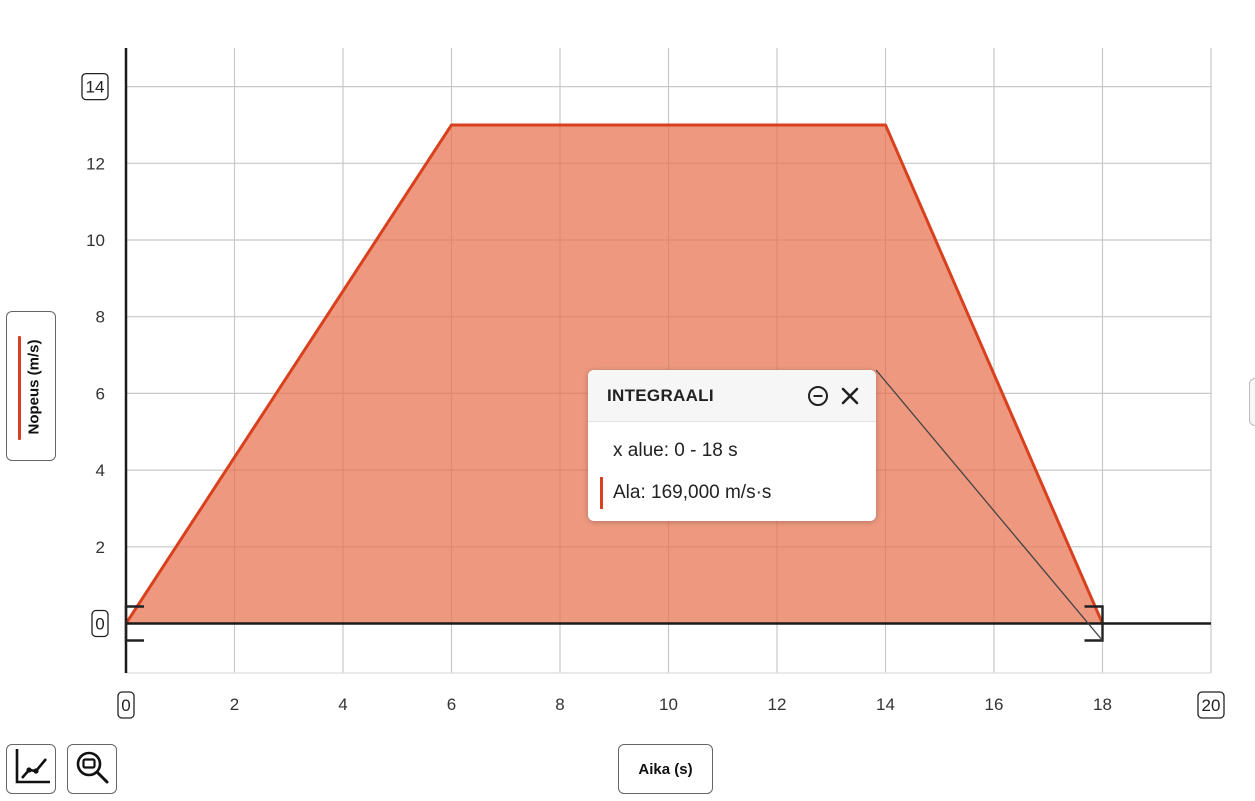 Image resolution: width=1255 pixels, height=801 pixels. I want to click on integral-area: Ala: 169,000 m/s·s, so click(692, 492).